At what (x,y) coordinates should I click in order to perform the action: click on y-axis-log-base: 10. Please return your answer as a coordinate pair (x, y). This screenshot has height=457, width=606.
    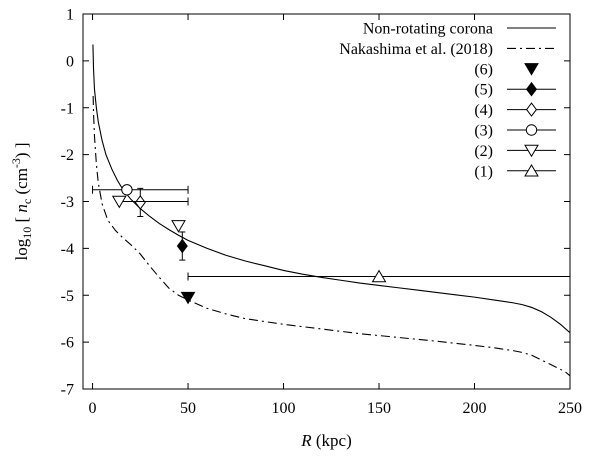
    Looking at the image, I should click on (27, 233).